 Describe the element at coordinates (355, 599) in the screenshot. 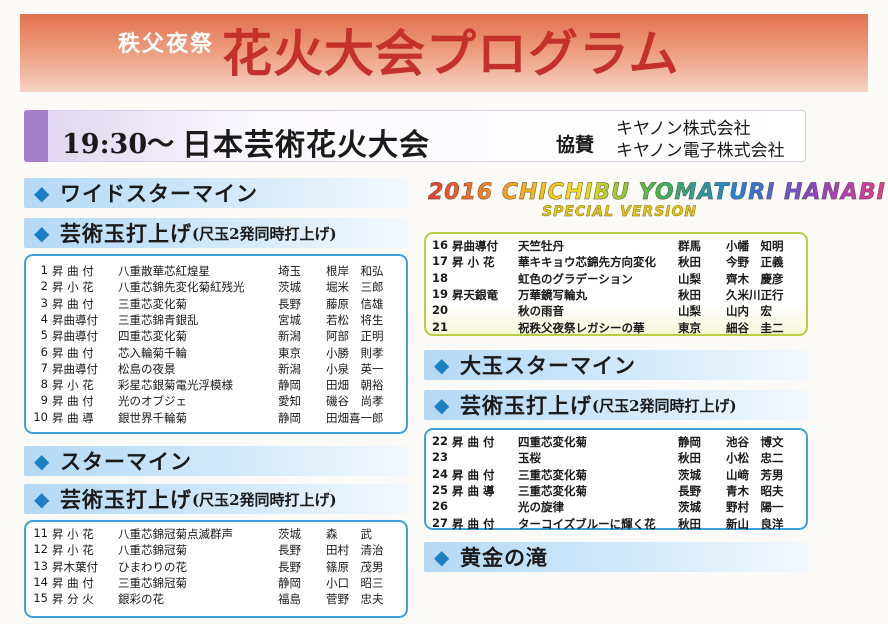

I see `item-maker: 菅野 忠夫` at that location.